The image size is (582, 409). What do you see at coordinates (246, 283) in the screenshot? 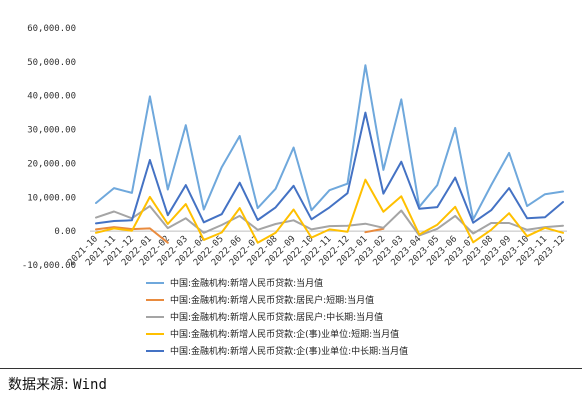
I see `legend-entry: 中国:金融机构:新增人民币贷款:当月值` at bounding box center [246, 283].